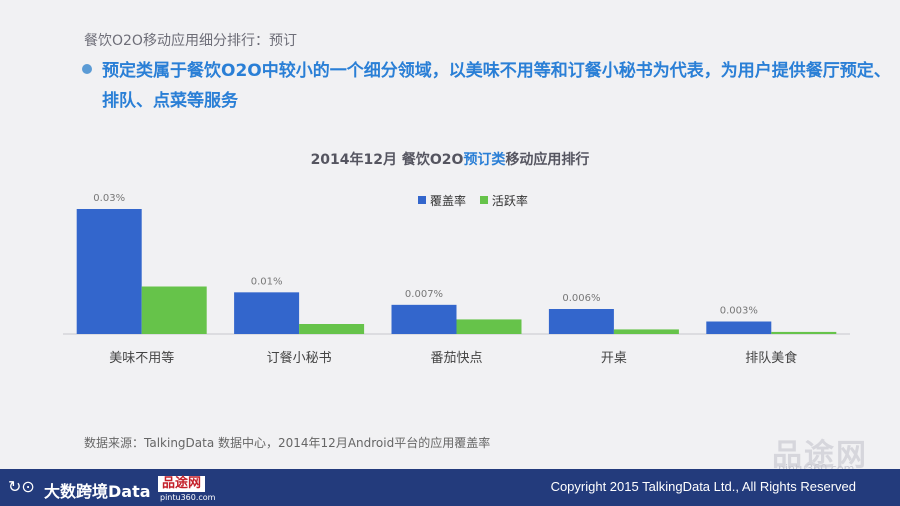 This screenshot has width=900, height=506. I want to click on category-label-3: 开桌, so click(614, 358).